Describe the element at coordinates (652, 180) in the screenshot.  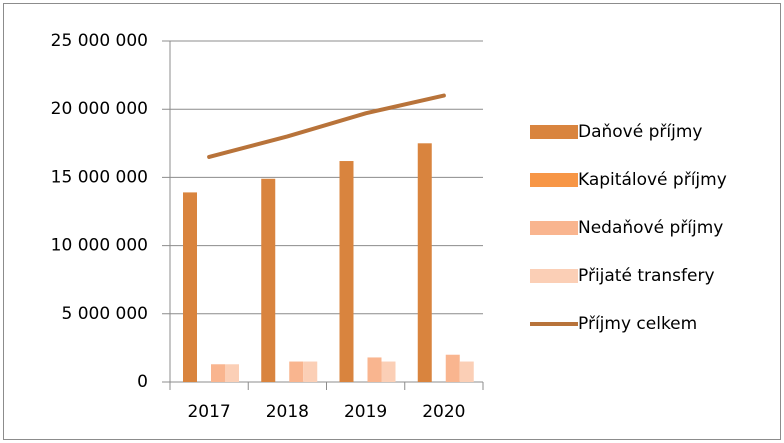
I see `legend-label: Kapitálové příjmy` at that location.